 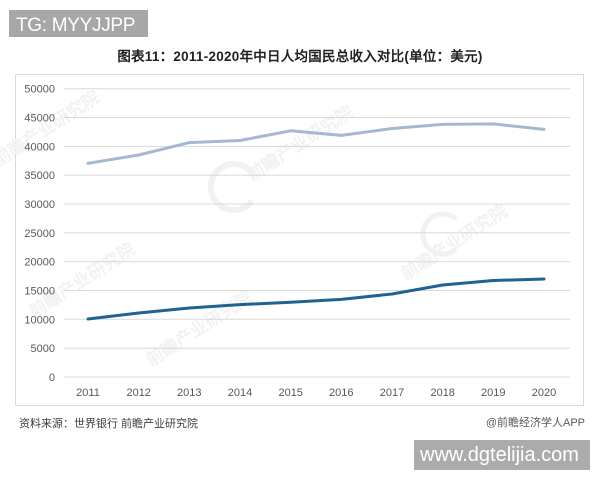 I want to click on svg-text: 2015, so click(x=290, y=393).